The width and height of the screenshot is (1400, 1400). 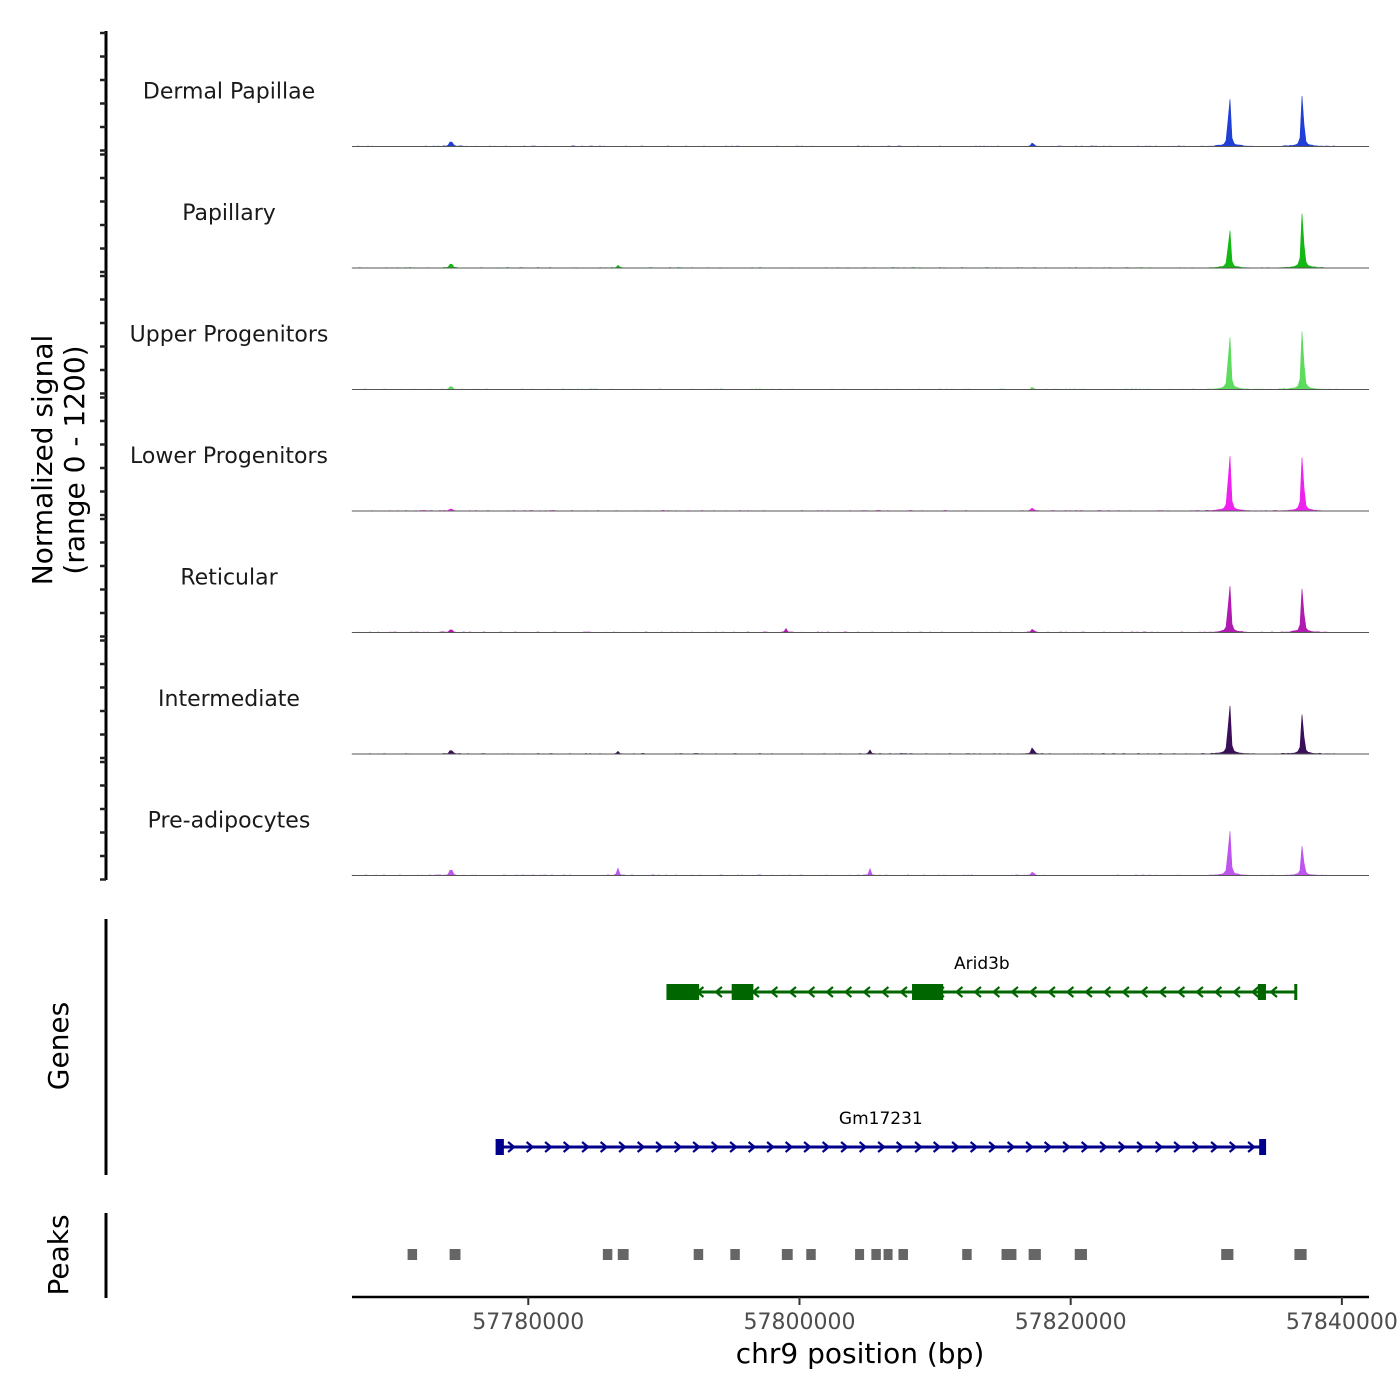 What do you see at coordinates (799, 1322) in the screenshot?
I see `x-tick-label: 57800000` at bounding box center [799, 1322].